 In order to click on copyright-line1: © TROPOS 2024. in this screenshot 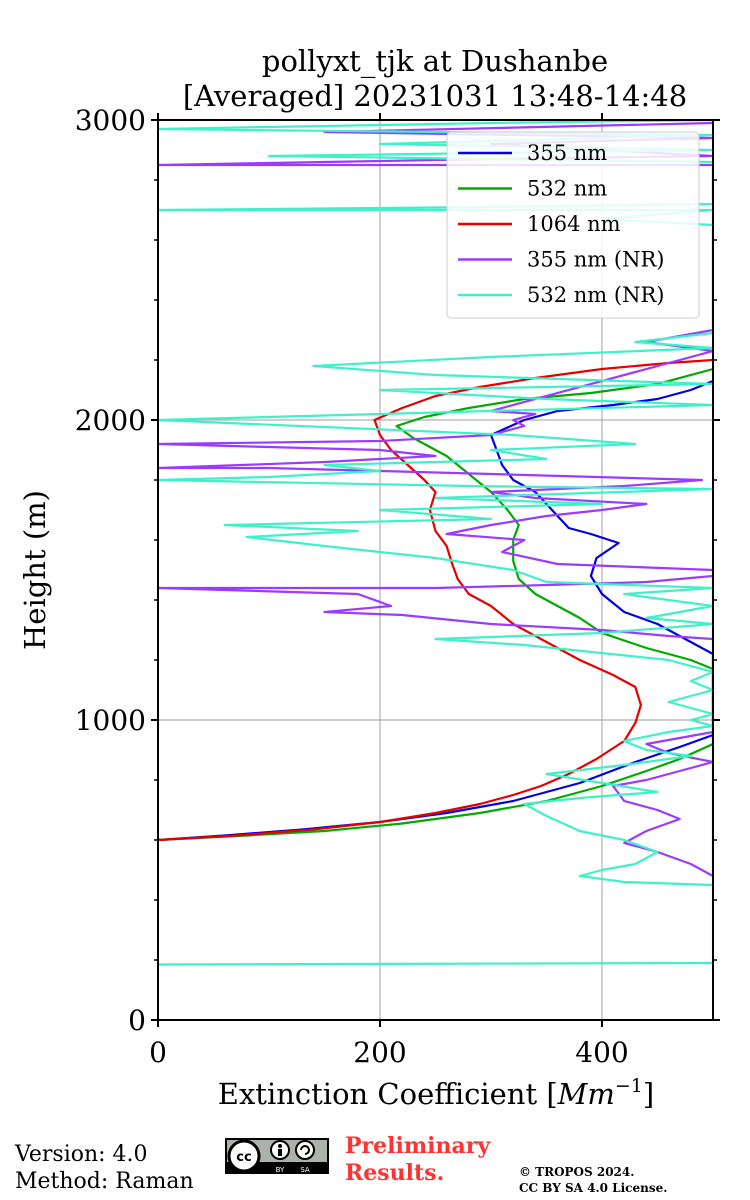, I will do `click(576, 1172)`.